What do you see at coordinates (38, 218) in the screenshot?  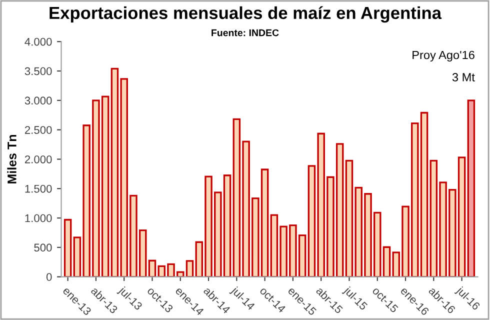 I see `y-tick-label: 1.000` at bounding box center [38, 218].